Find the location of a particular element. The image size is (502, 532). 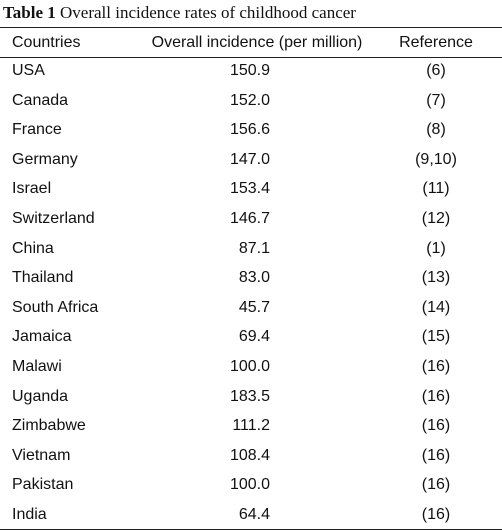

incidence-cell: 83.0 is located at coordinates (254, 278).